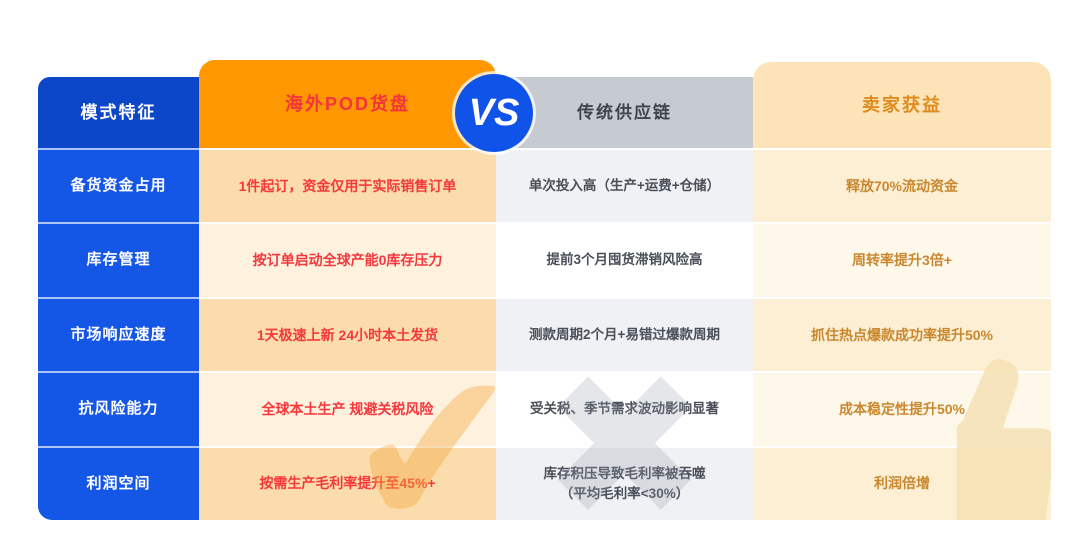 This screenshot has height=551, width=1080. I want to click on feature-column: 模式特征 备货资金占用 库存管理 市场响应速度 抗风险能力 利润空间, so click(118, 298).